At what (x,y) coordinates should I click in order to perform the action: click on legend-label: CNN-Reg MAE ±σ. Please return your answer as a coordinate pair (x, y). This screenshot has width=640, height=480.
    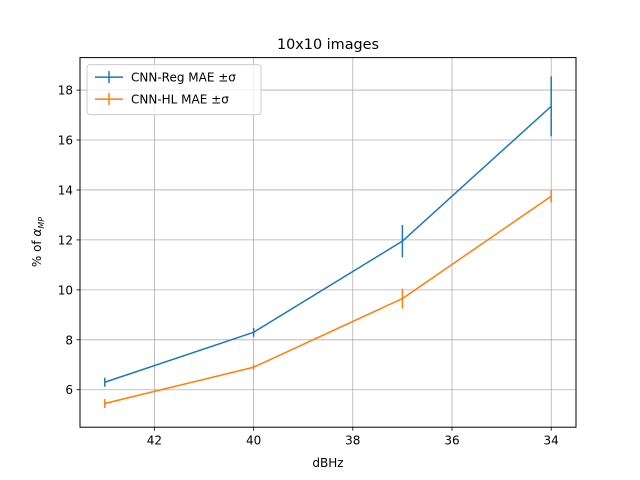
    Looking at the image, I should click on (183, 78).